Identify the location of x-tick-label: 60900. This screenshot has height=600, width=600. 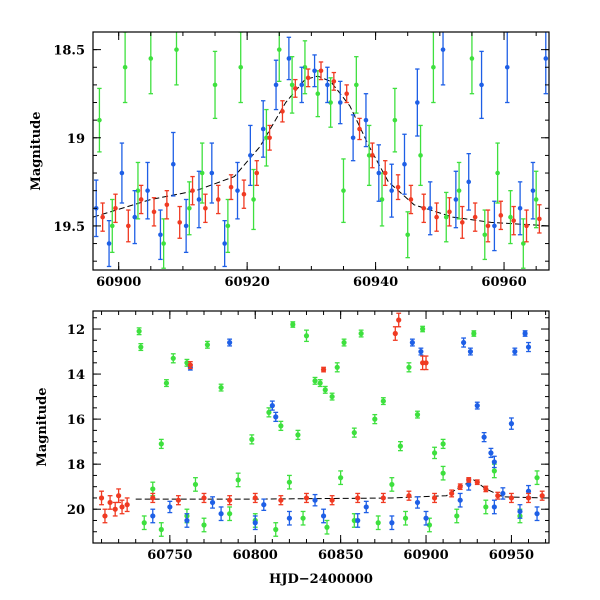
(118, 282).